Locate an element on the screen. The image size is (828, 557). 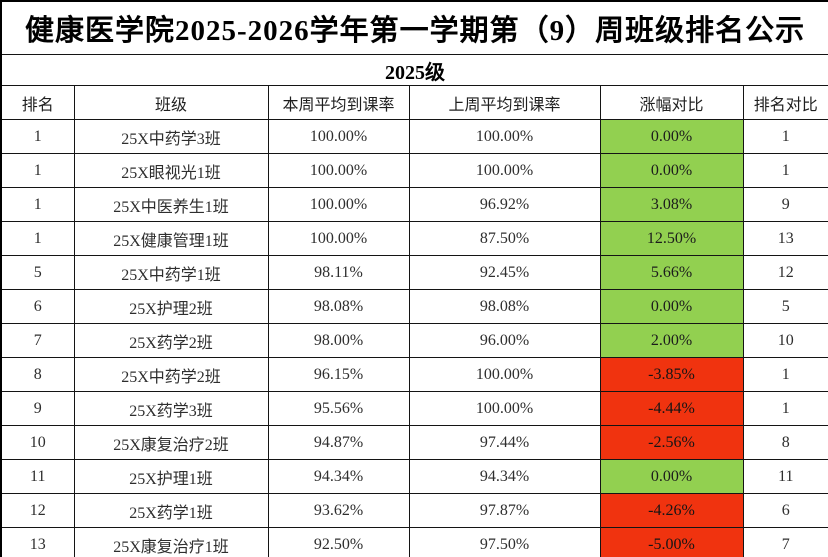
this-week-rate-cell: 98.11% is located at coordinates (338, 272).